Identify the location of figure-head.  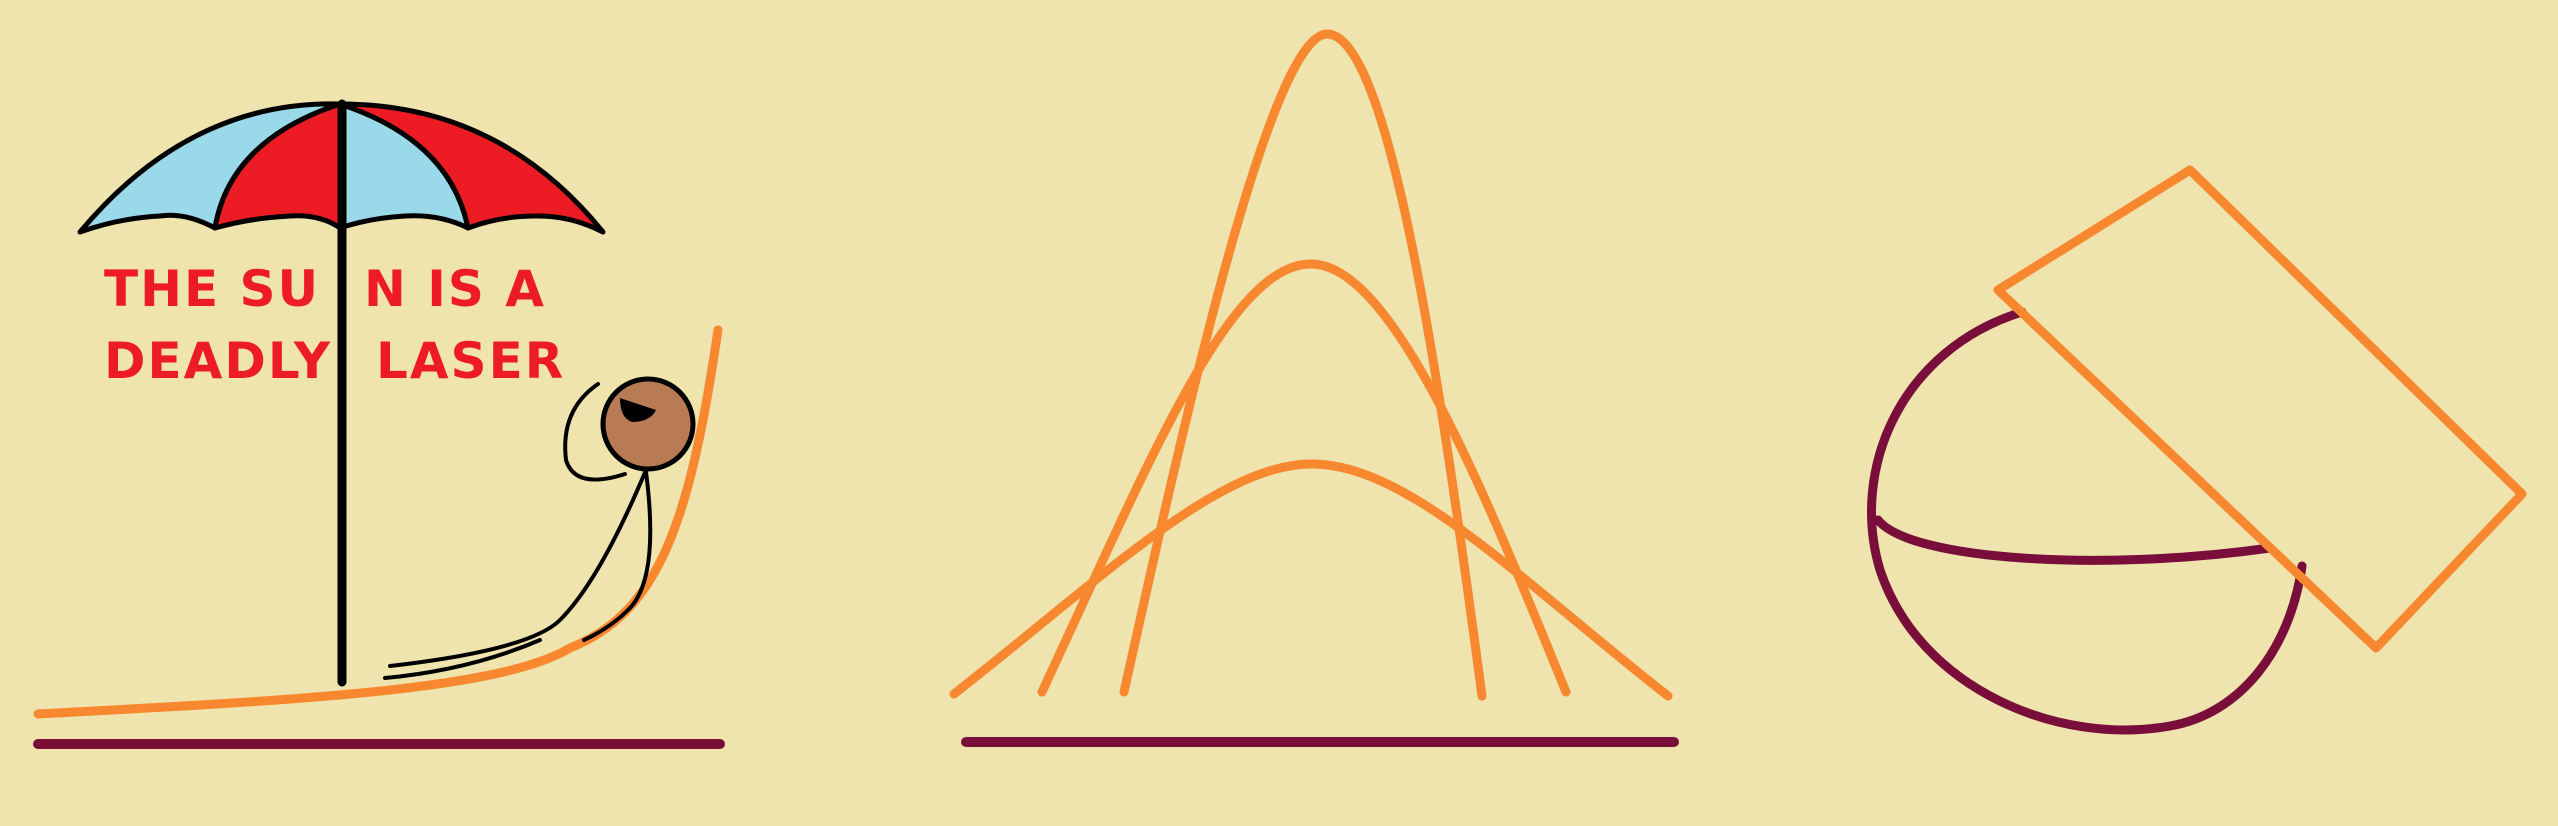
(648, 424).